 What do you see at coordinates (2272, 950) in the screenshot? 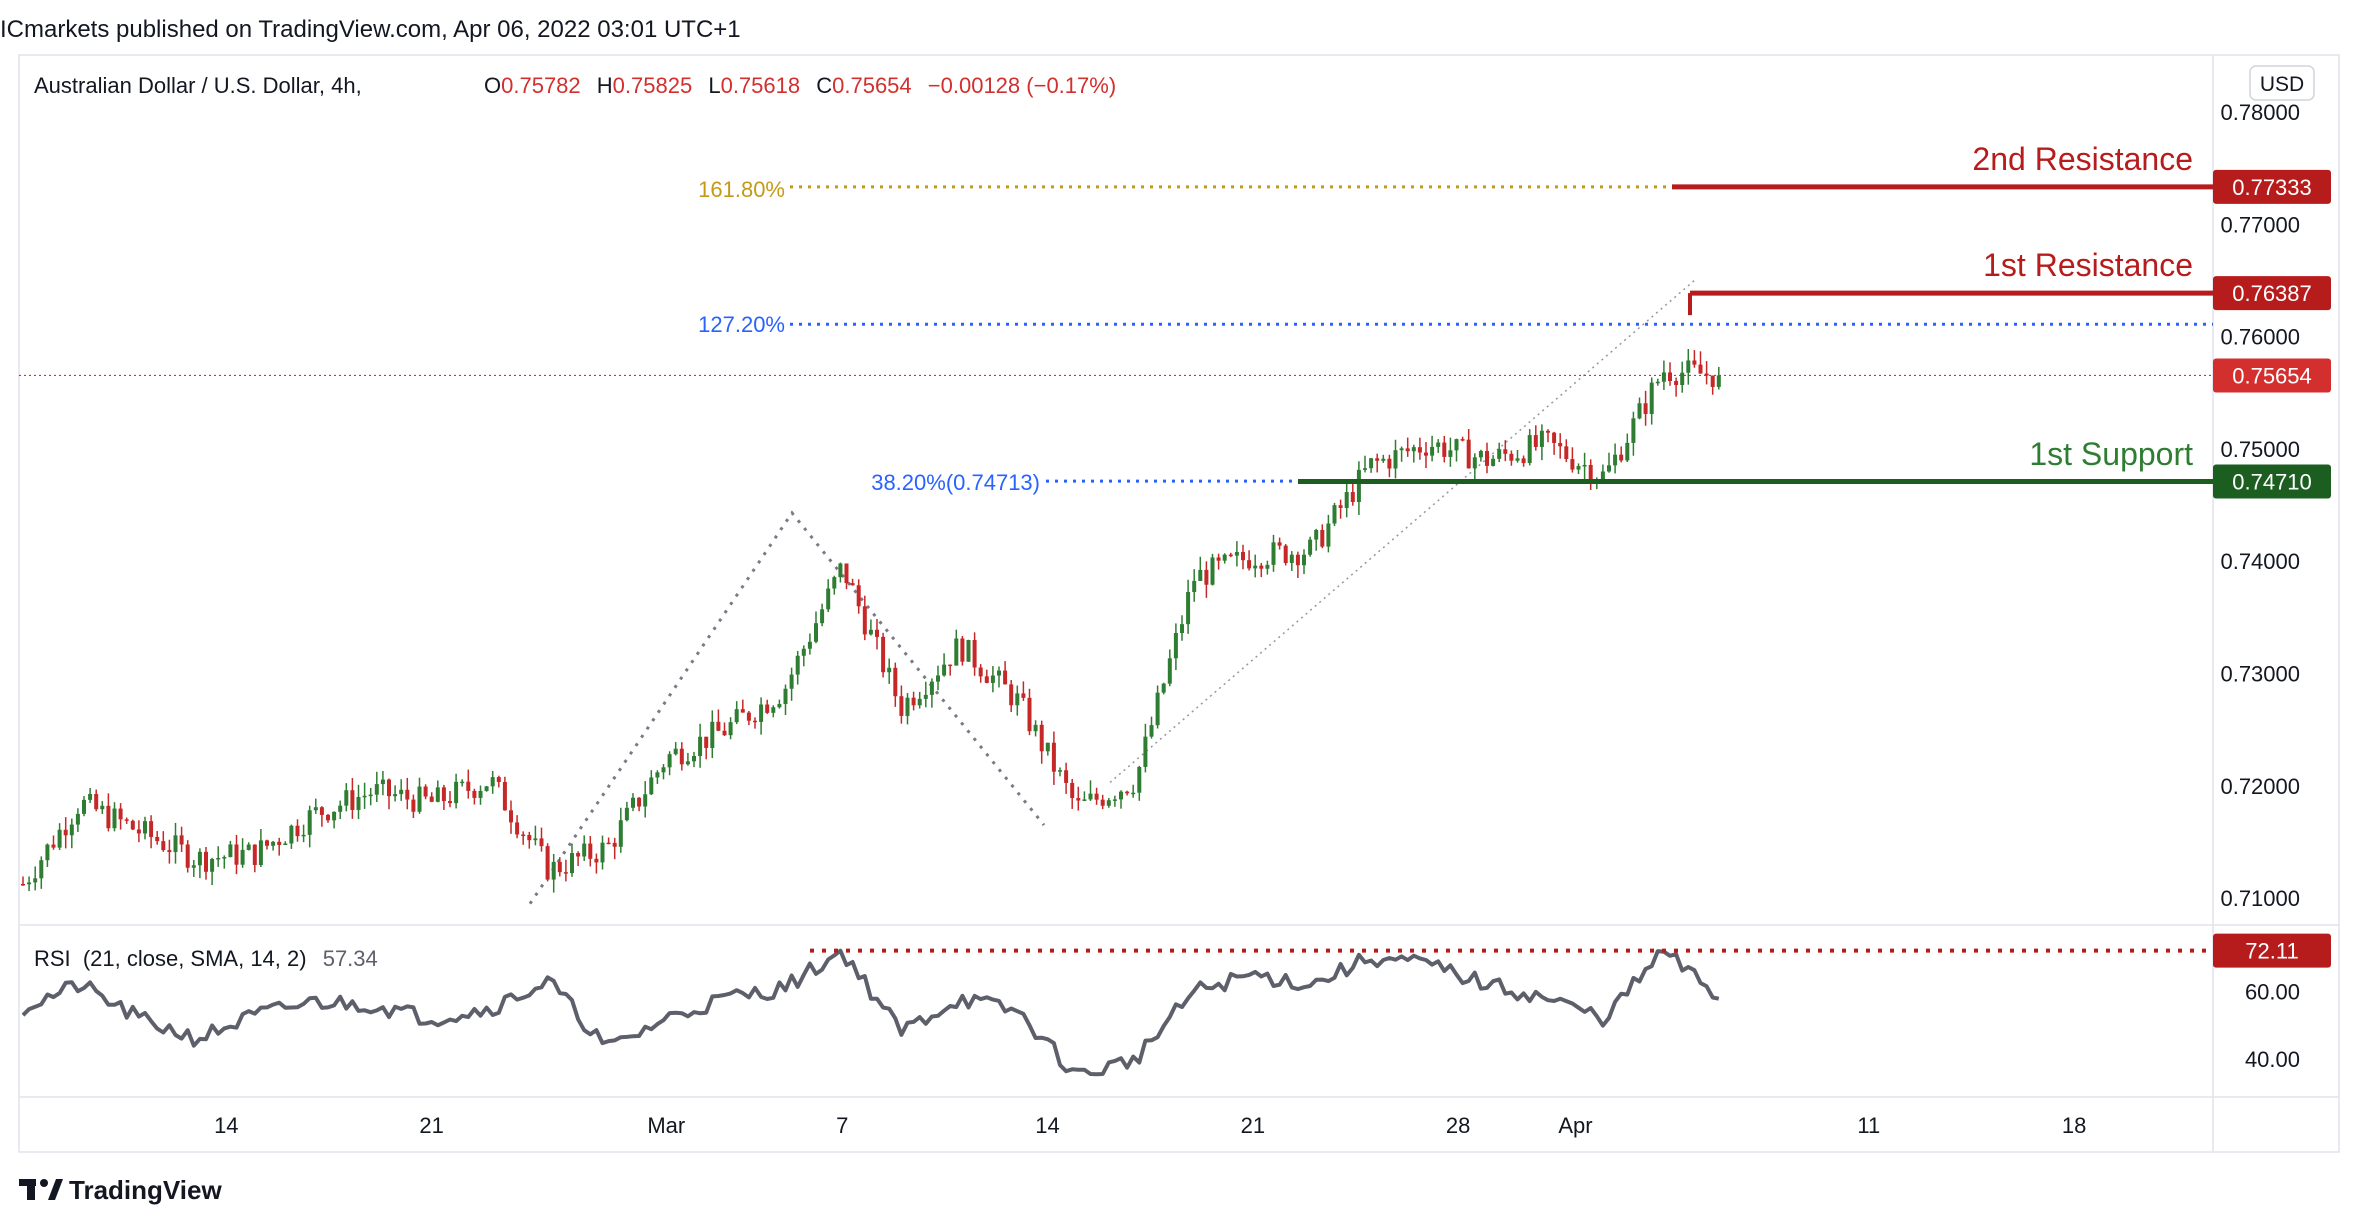
I see `rsi-marker-badge` at bounding box center [2272, 950].